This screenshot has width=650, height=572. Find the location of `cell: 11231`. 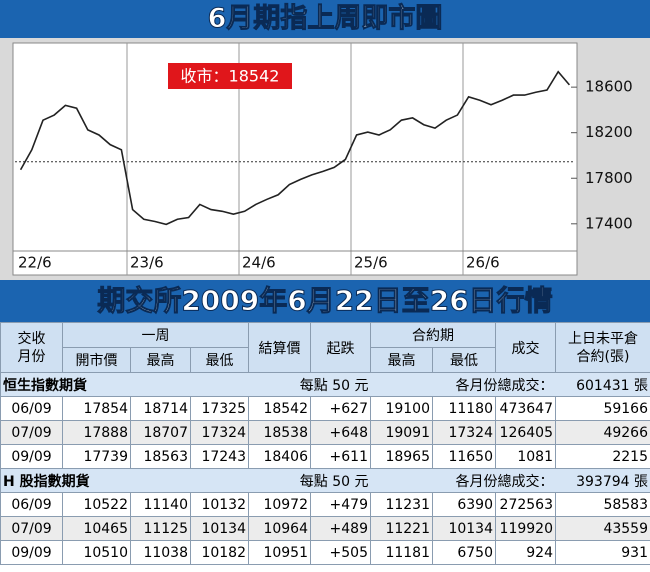

cell: 11231 is located at coordinates (401, 504).